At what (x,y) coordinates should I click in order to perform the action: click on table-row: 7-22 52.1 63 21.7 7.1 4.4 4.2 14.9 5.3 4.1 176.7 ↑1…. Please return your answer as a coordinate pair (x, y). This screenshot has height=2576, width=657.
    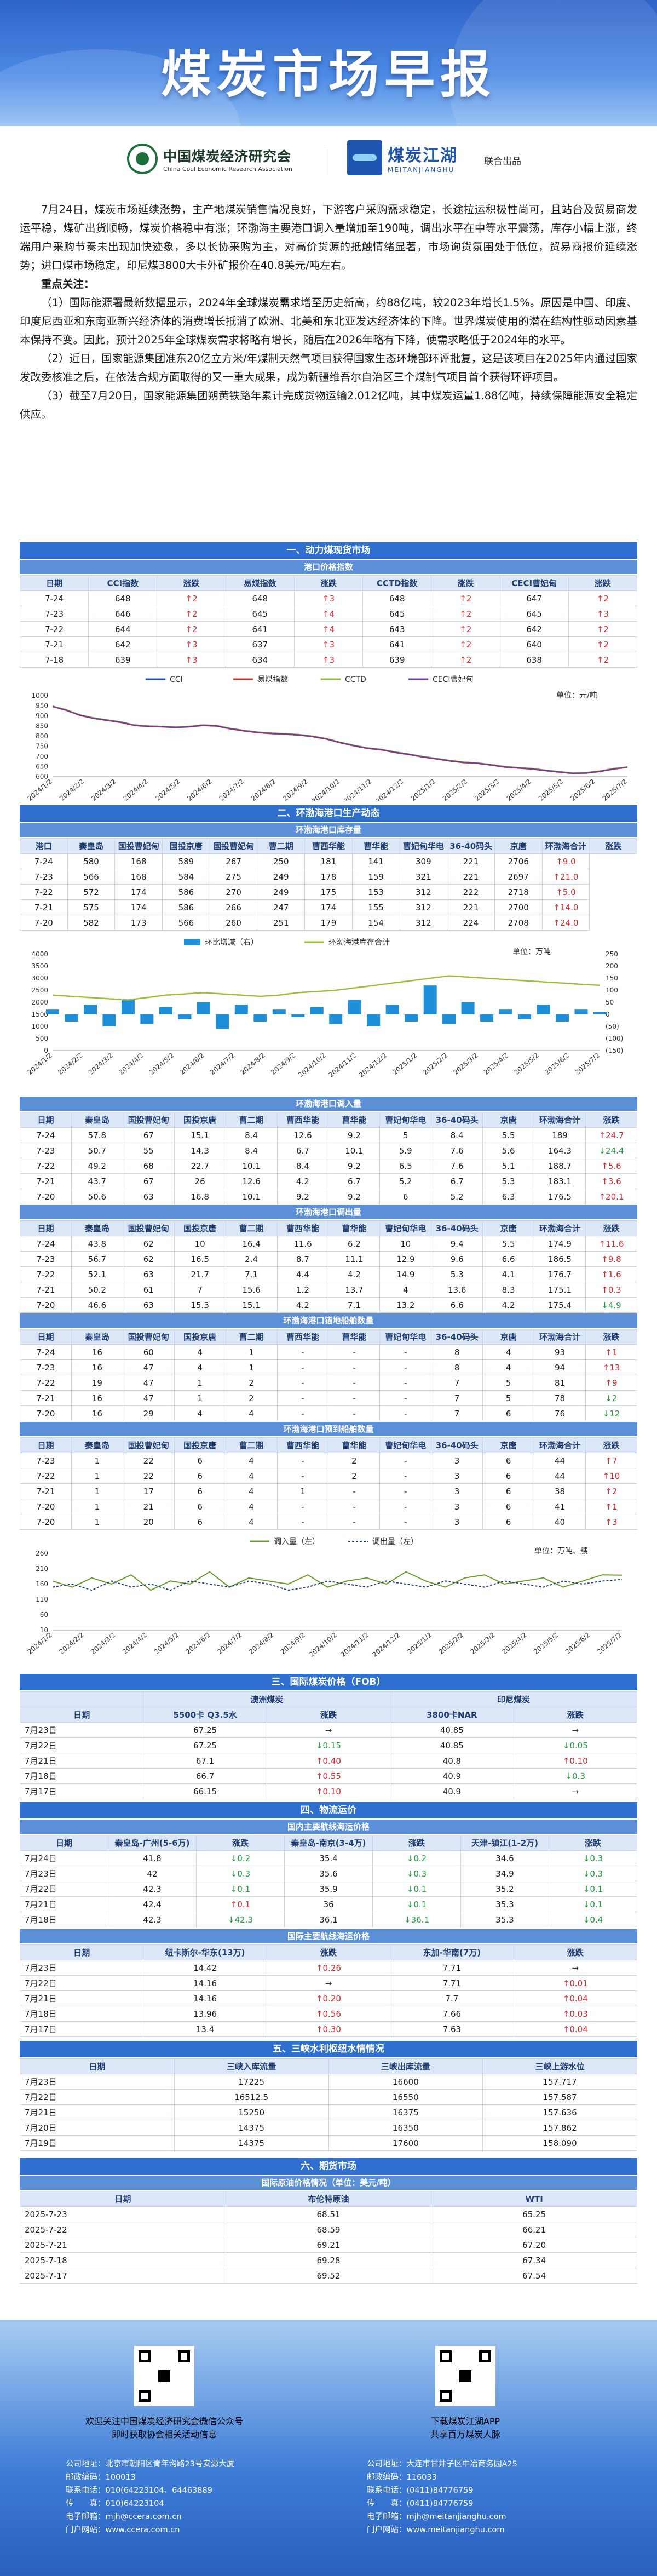
    Looking at the image, I should click on (329, 1274).